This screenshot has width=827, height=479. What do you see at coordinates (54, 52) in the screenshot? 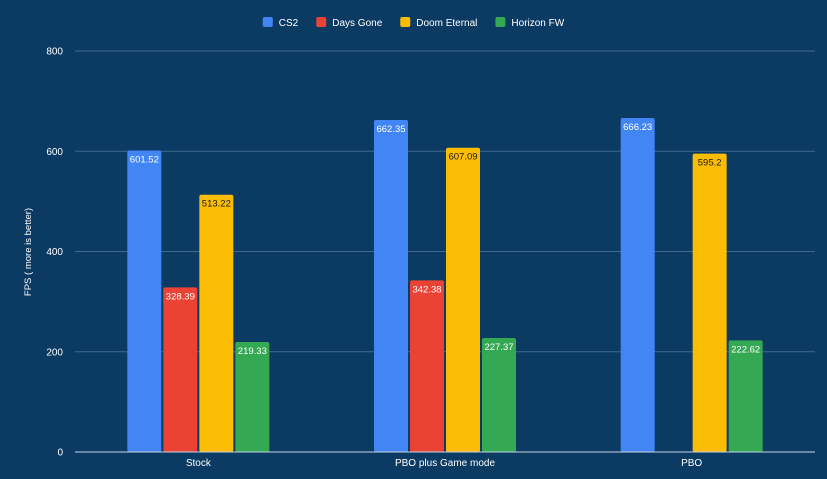
I see `y-tick-label: 800` at bounding box center [54, 52].